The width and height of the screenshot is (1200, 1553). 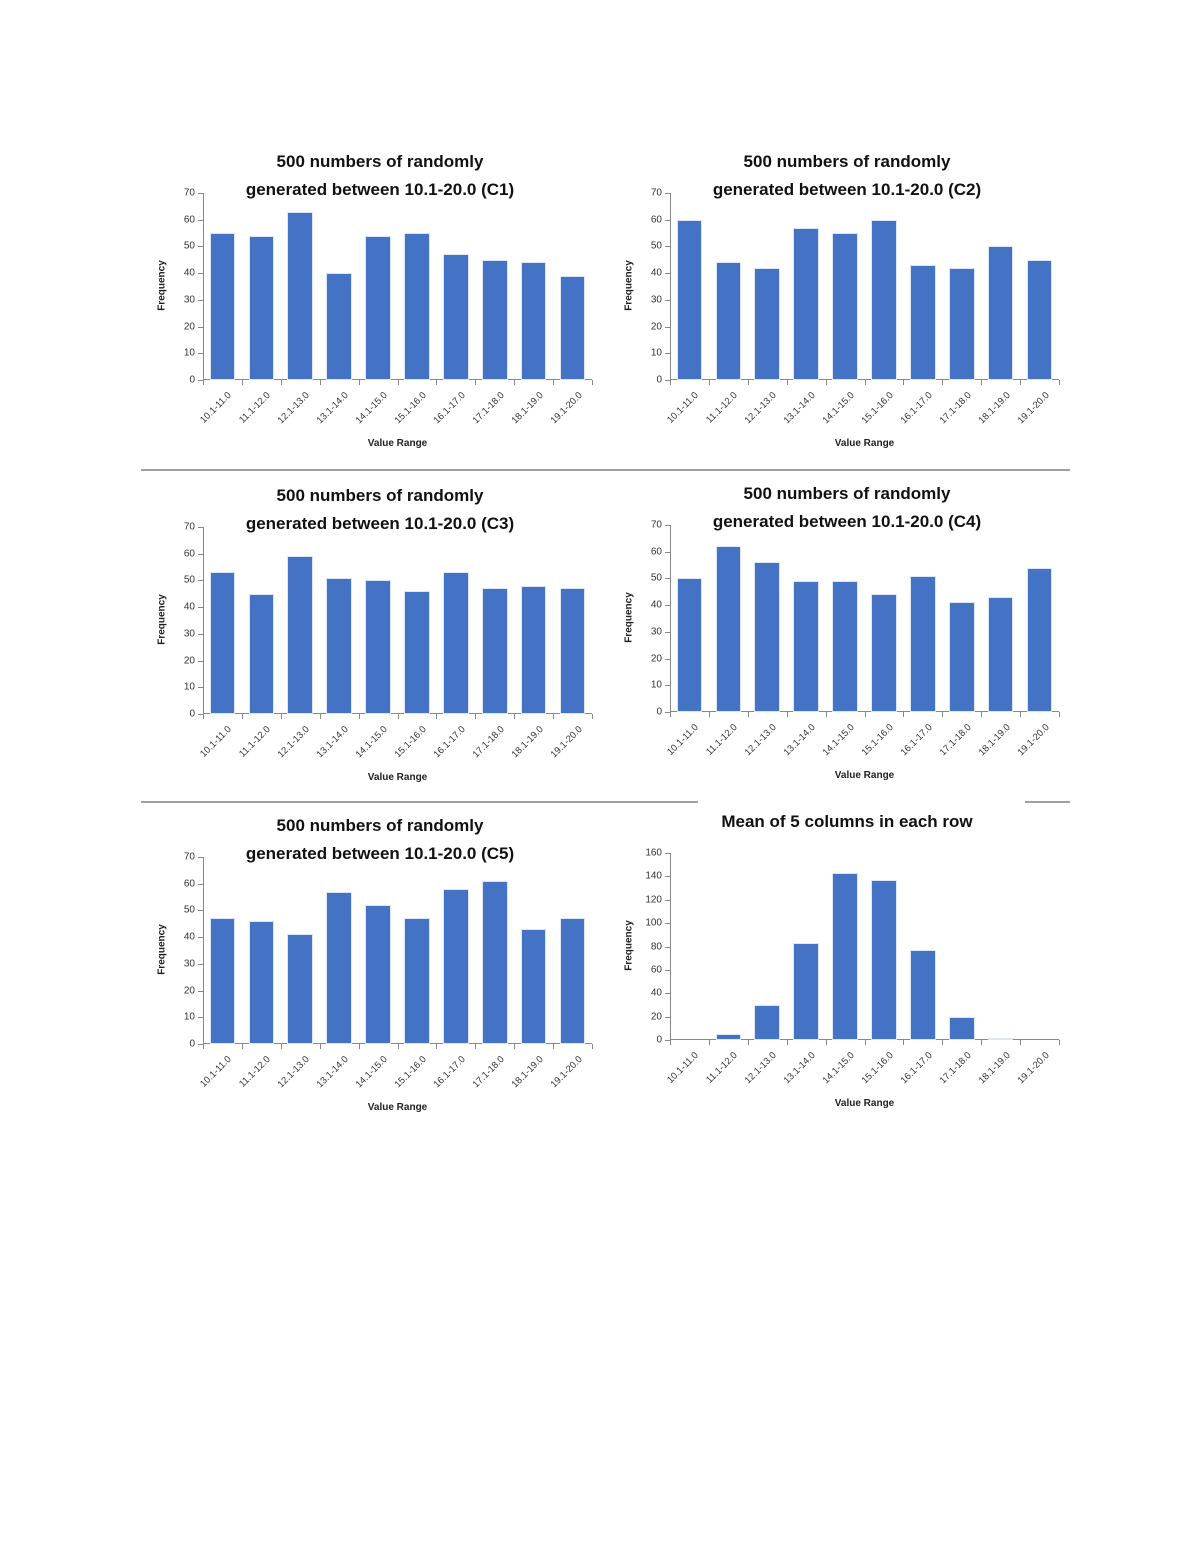 What do you see at coordinates (799, 1068) in the screenshot?
I see `x-tick-label: 13.1-14.0` at bounding box center [799, 1068].